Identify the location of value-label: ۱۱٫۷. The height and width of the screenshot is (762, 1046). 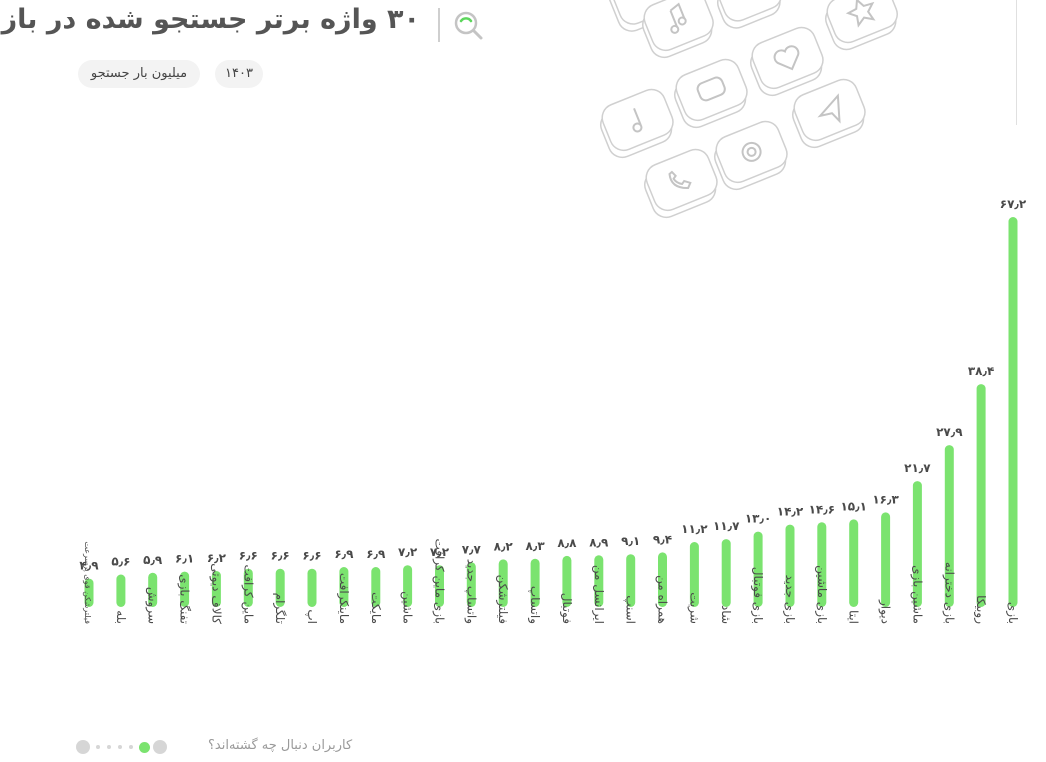
(726, 526).